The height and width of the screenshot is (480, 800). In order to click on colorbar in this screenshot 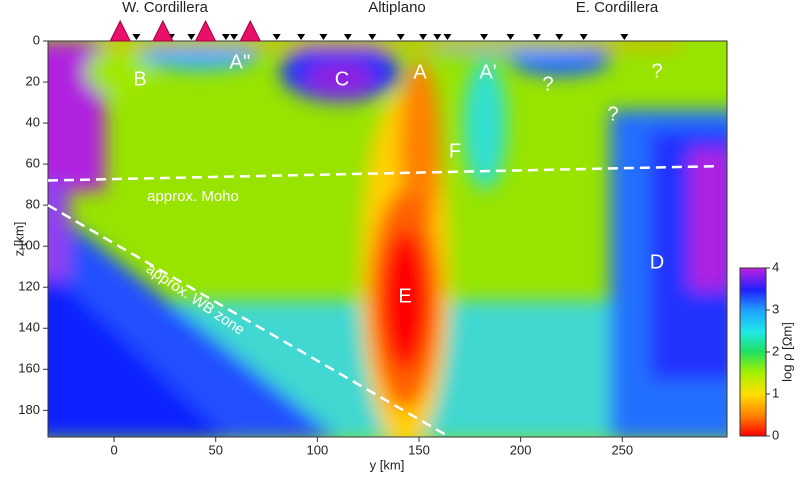, I will do `click(753, 352)`.